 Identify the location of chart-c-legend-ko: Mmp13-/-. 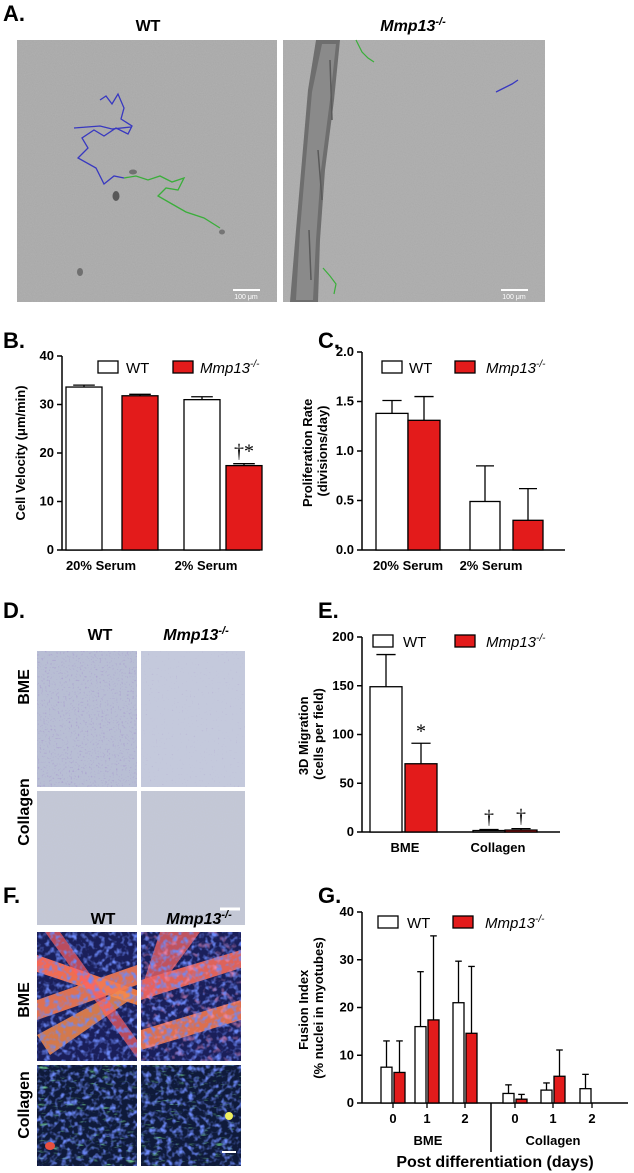
(516, 368).